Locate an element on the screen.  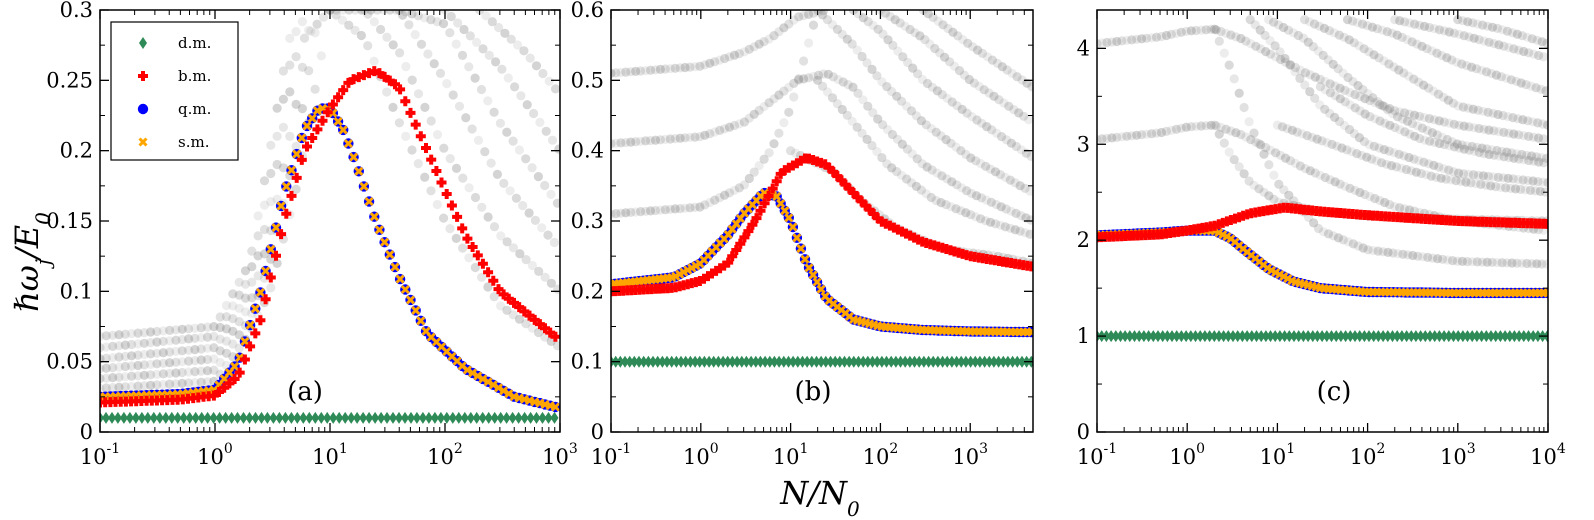
y-tick-label: 0.05 is located at coordinates (69, 362).